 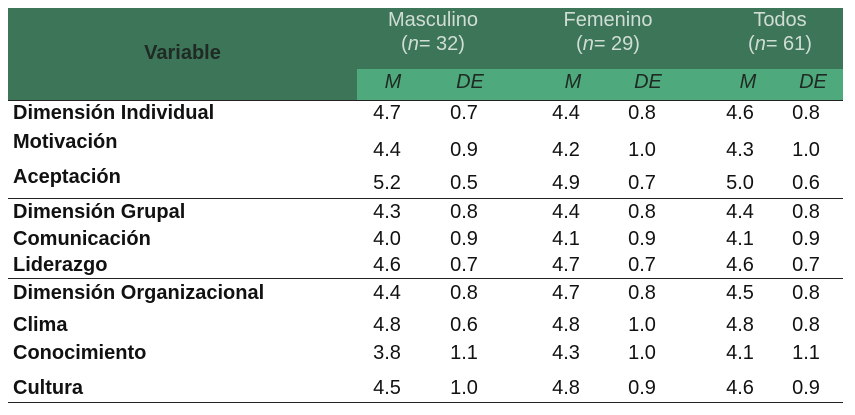 What do you see at coordinates (566, 183) in the screenshot?
I see `mean-cell: 4.9` at bounding box center [566, 183].